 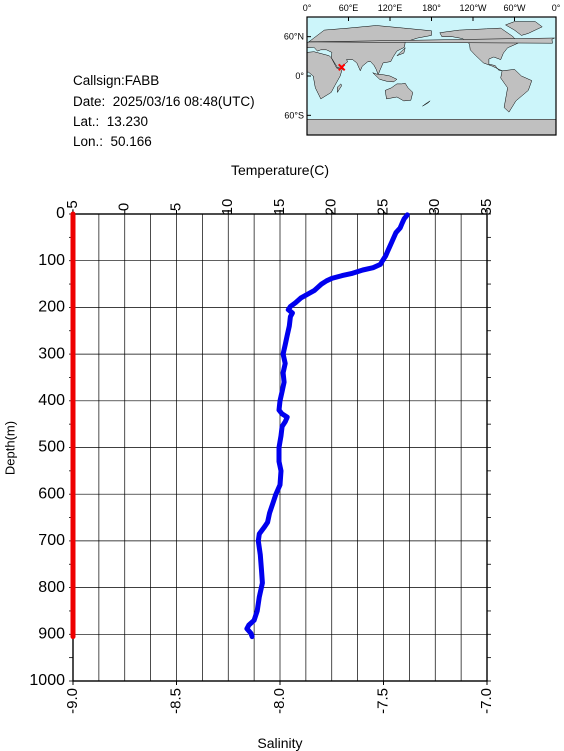 What do you see at coordinates (523, 28) in the screenshot?
I see `land-greenland` at bounding box center [523, 28].